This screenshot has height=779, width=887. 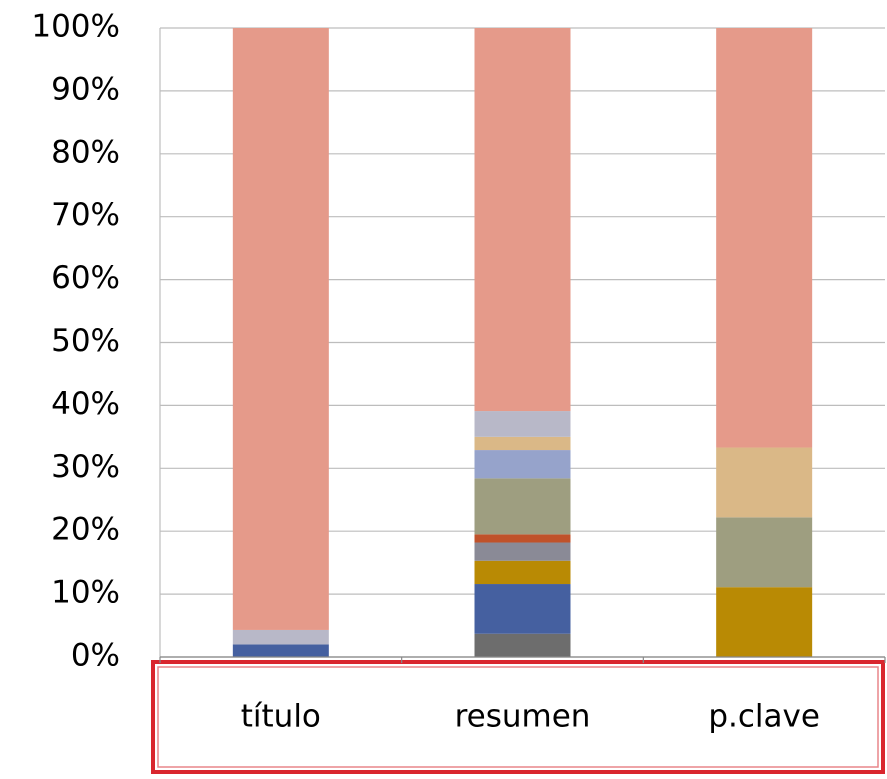 What do you see at coordinates (85, 152) in the screenshot?
I see `y-tick-label: 80%` at bounding box center [85, 152].